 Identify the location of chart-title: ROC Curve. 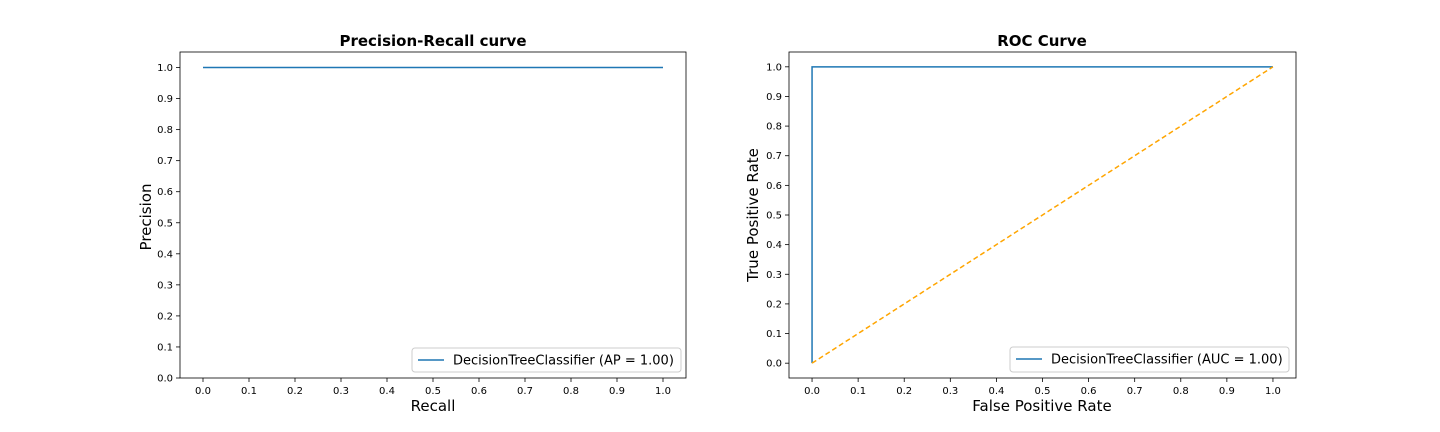
(1042, 41).